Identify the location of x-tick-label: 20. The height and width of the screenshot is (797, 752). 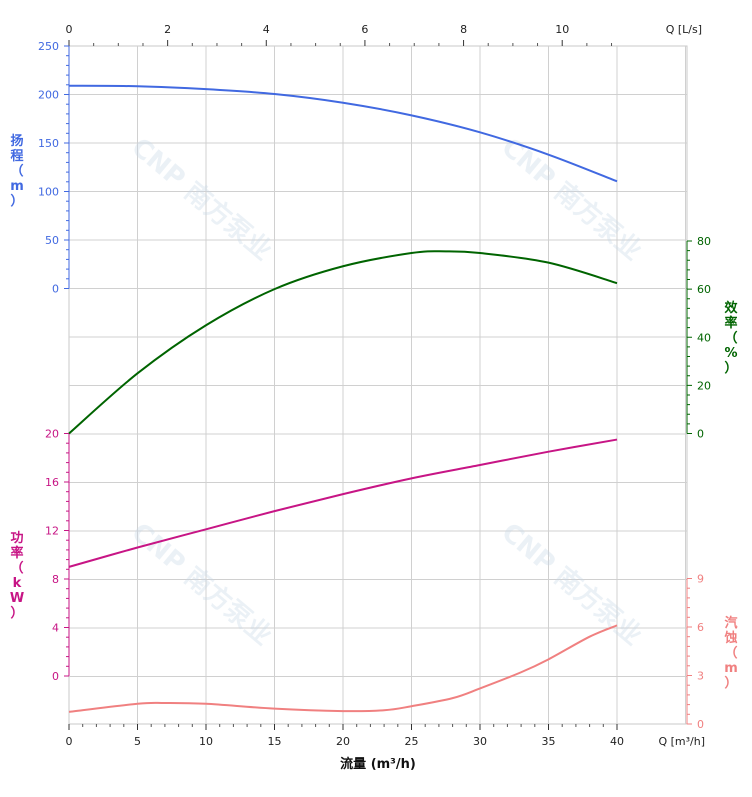
(343, 741).